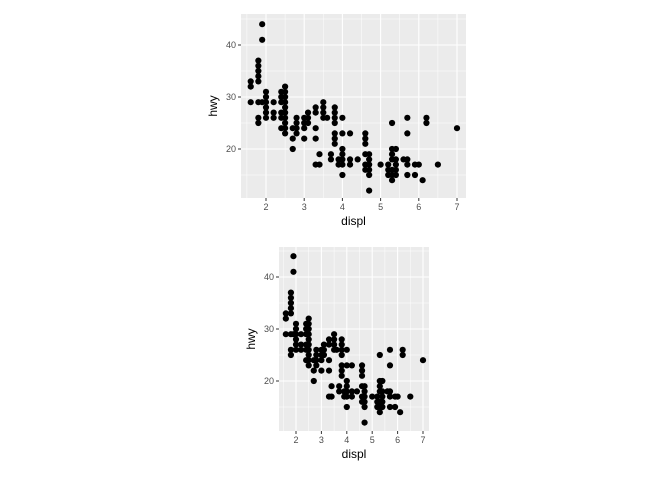 This screenshot has height=480, width=672. Describe the element at coordinates (304, 207) in the screenshot. I see `x-tick-label: 3` at that location.